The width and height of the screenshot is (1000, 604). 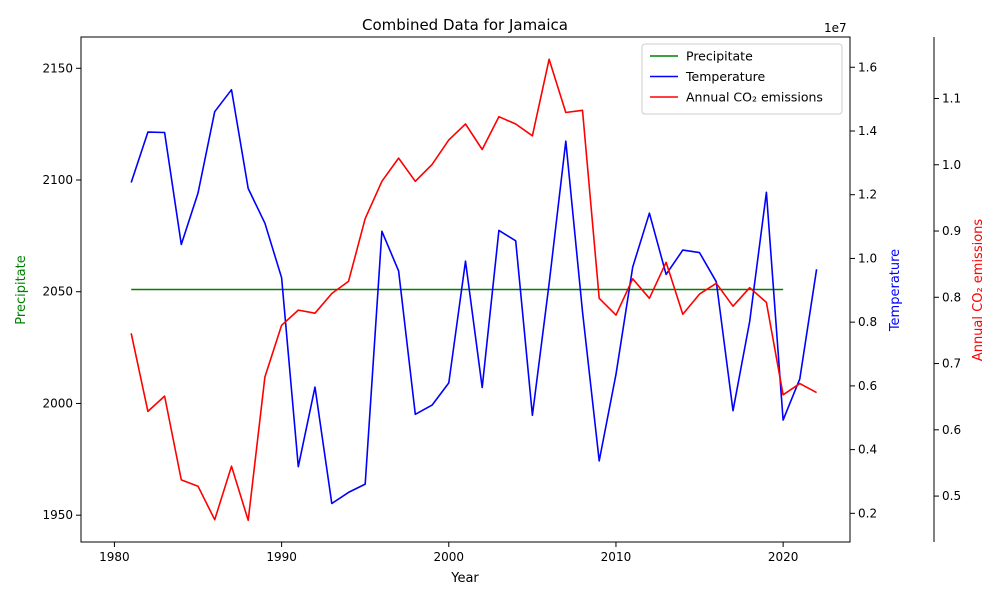 I want to click on x-axis: 1980 1990 2000 2010 2020, so click(x=448, y=553).